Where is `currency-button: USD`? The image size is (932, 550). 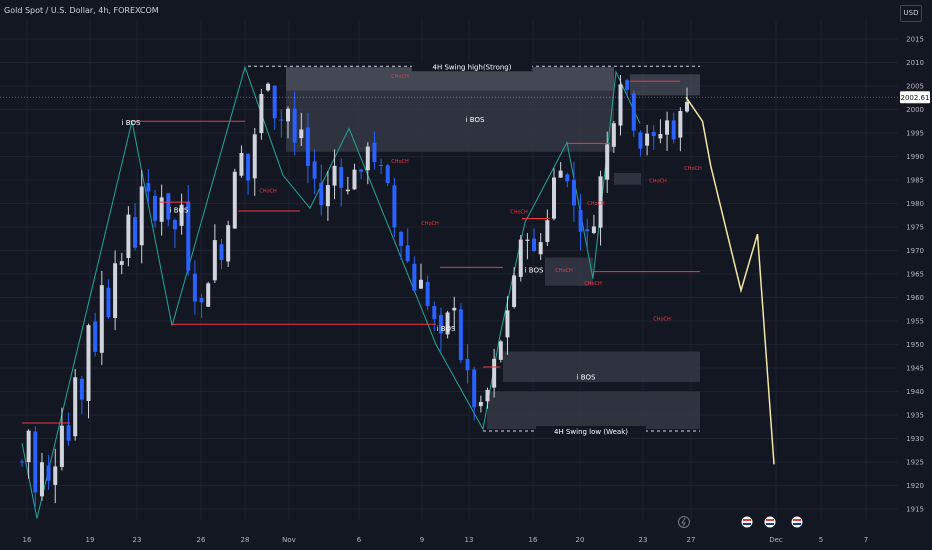 currency-button: USD is located at coordinates (911, 13).